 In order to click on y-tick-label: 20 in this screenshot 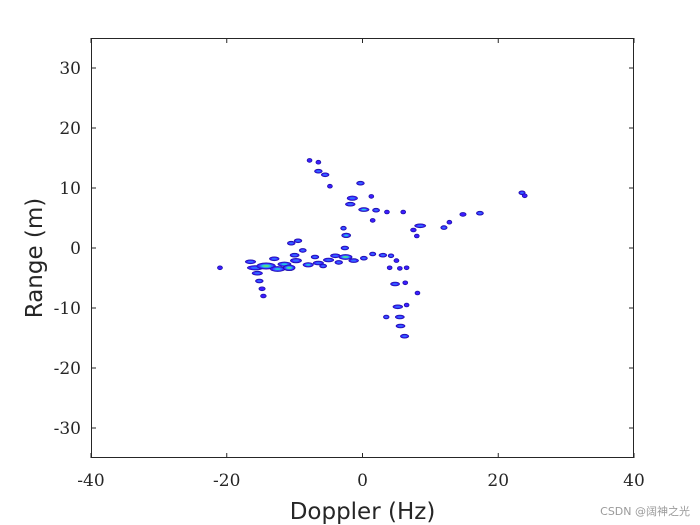, I will do `click(70, 129)`.